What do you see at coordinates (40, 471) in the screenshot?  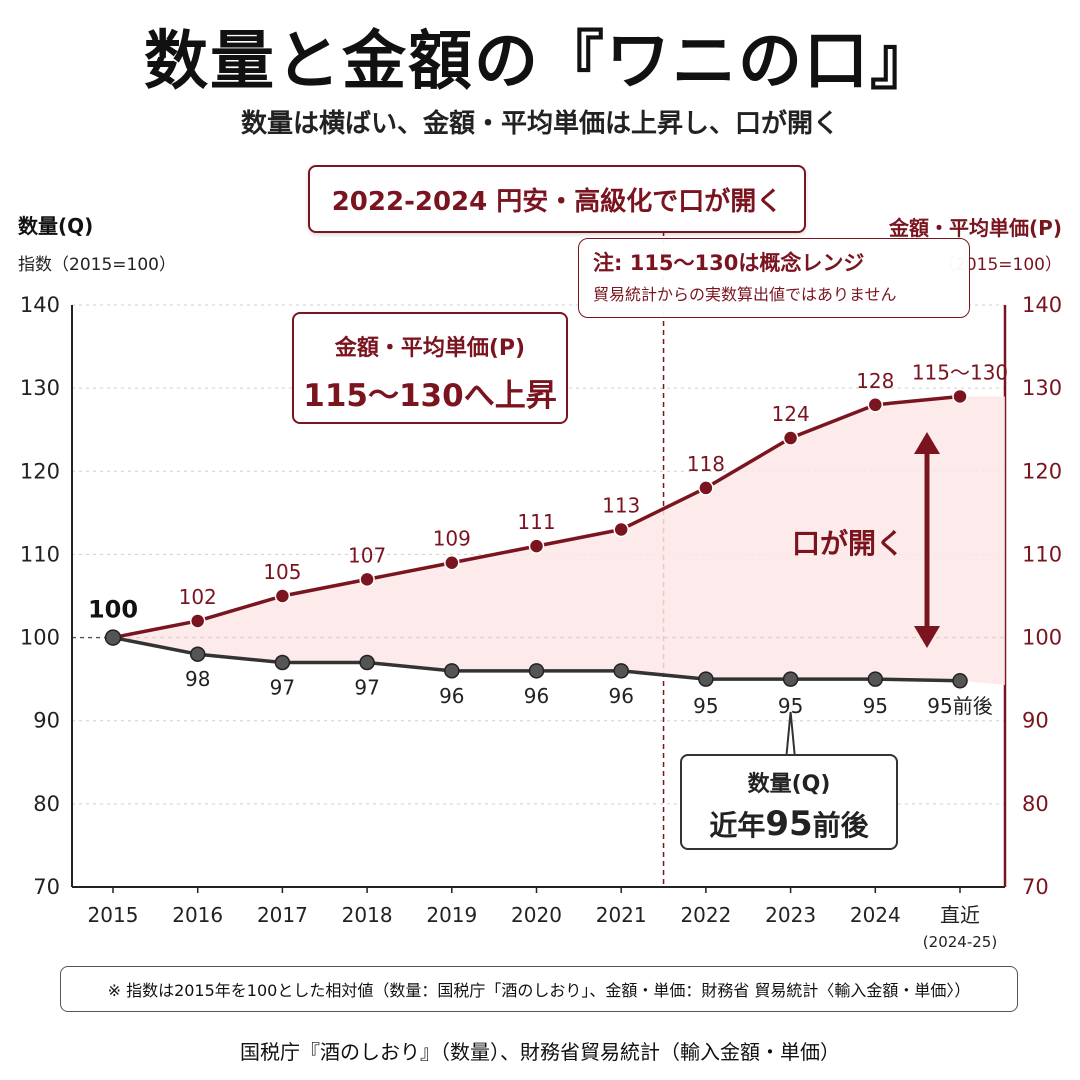 I see `y-tick-label-left: 120` at bounding box center [40, 471].